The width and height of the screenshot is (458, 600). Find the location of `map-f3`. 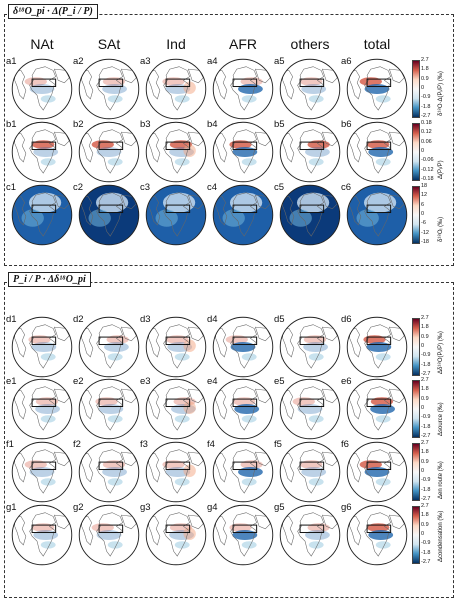

map-f3 is located at coordinates (176, 472).